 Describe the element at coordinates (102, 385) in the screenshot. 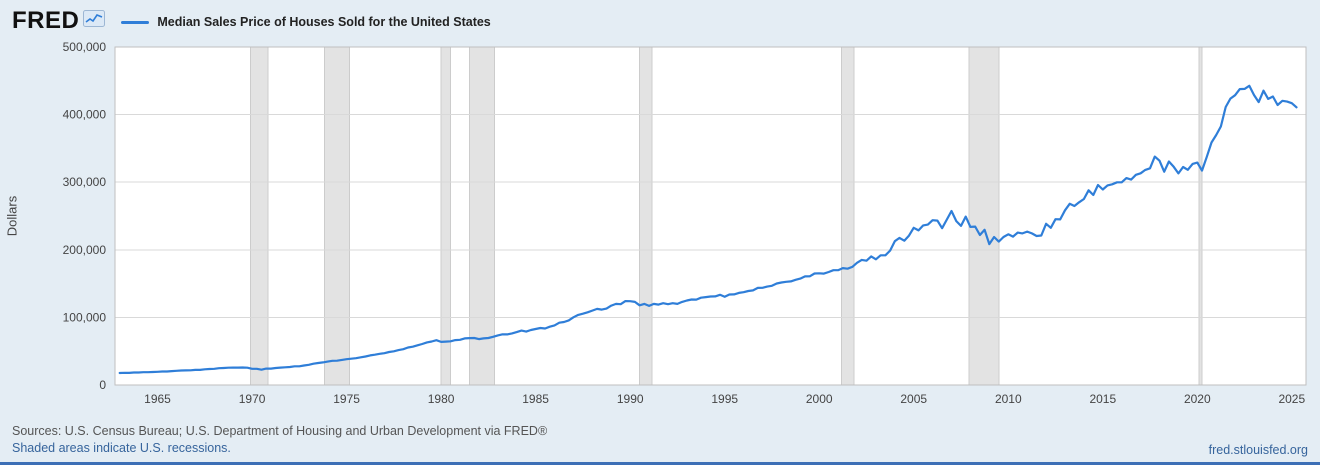

I see `svg-text: 0` at that location.